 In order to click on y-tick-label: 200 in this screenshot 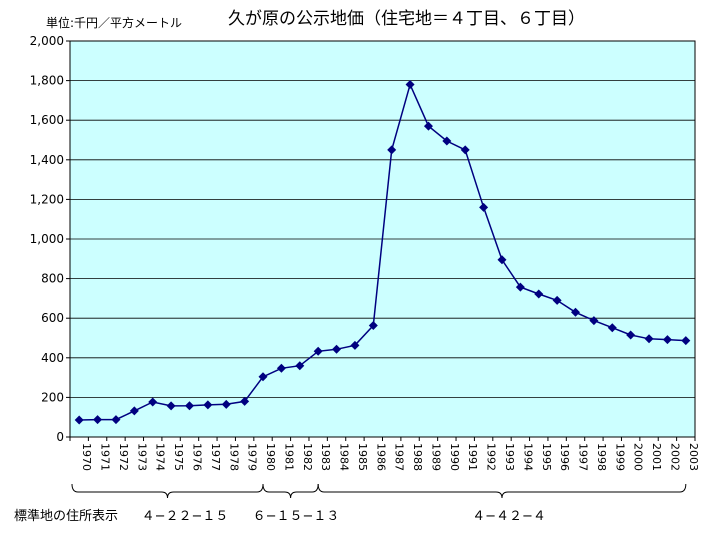, I will do `click(52, 397)`.